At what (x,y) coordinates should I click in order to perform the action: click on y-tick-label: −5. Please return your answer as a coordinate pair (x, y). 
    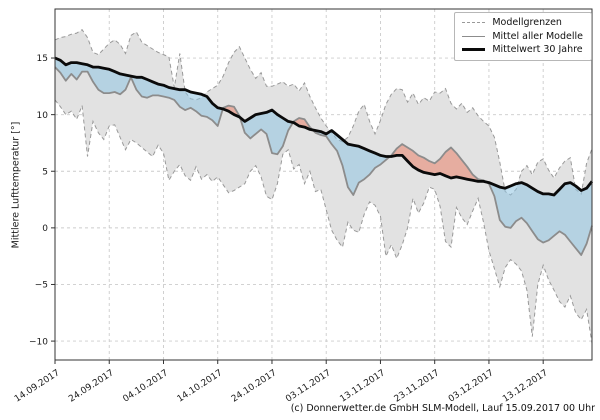
    Looking at the image, I should click on (41, 286).